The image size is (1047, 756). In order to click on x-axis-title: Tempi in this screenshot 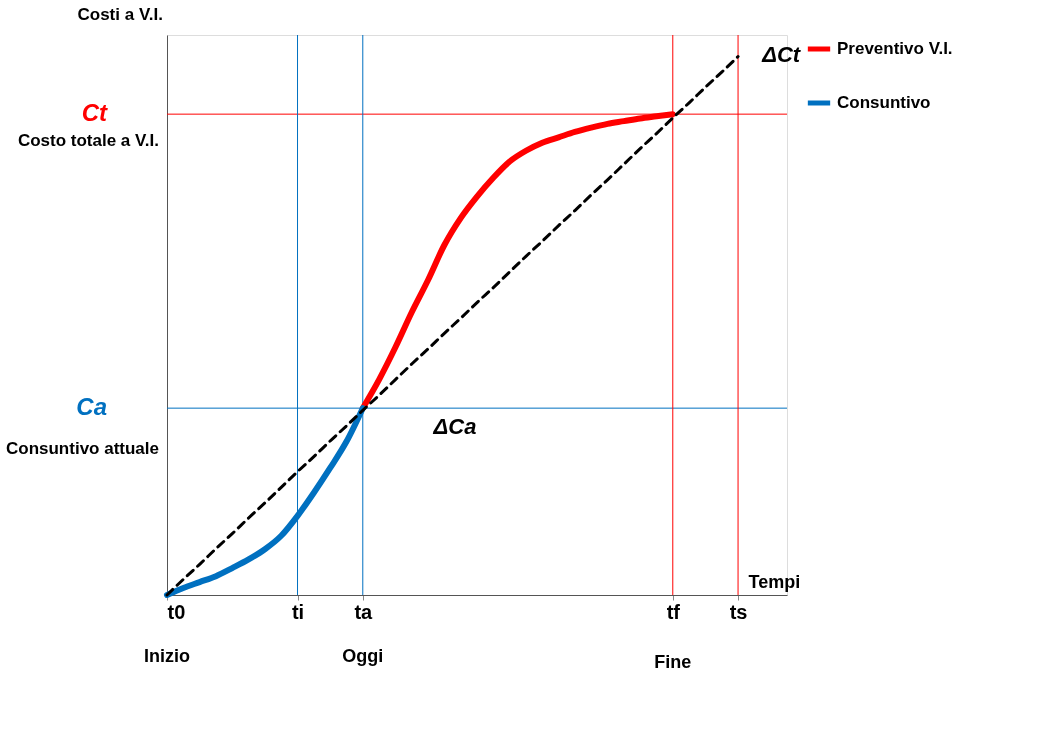, I will do `click(774, 581)`.